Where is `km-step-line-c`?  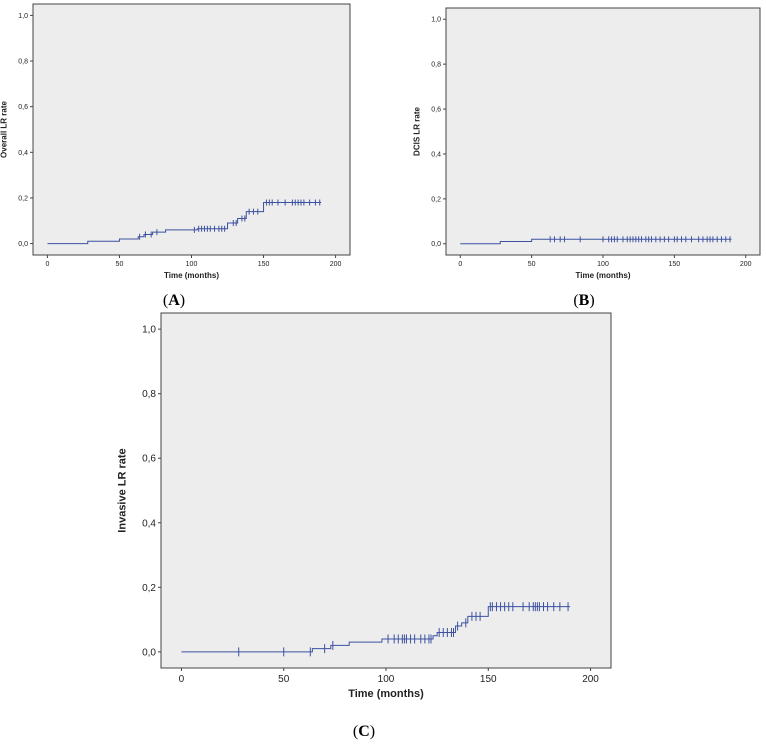
km-step-line-c is located at coordinates (376, 629).